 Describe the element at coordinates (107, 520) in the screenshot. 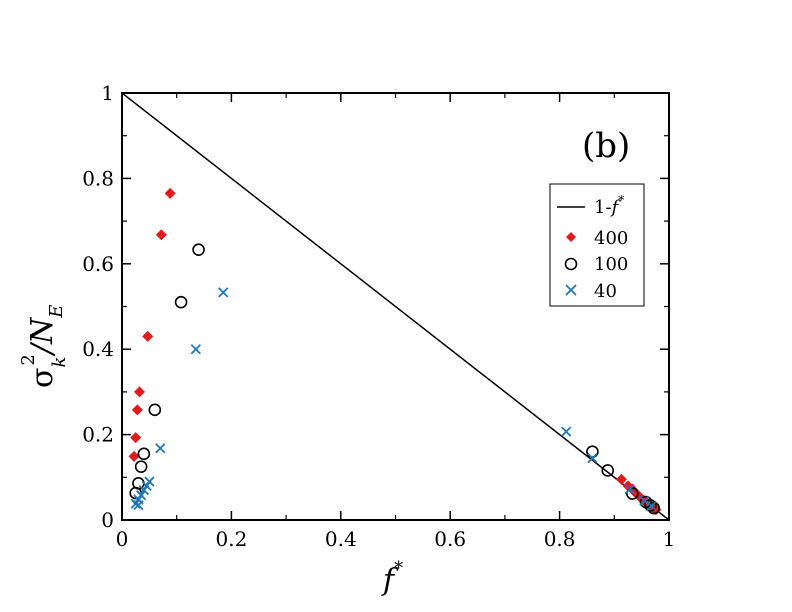

I see `y-tick-label: 0` at that location.